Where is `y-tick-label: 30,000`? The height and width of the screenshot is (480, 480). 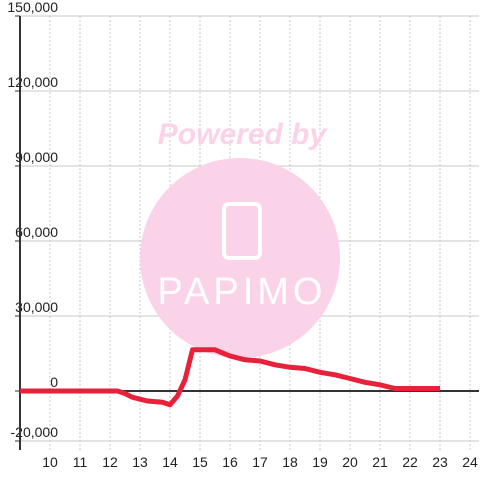 y-tick-label: 30,000 is located at coordinates (36, 307).